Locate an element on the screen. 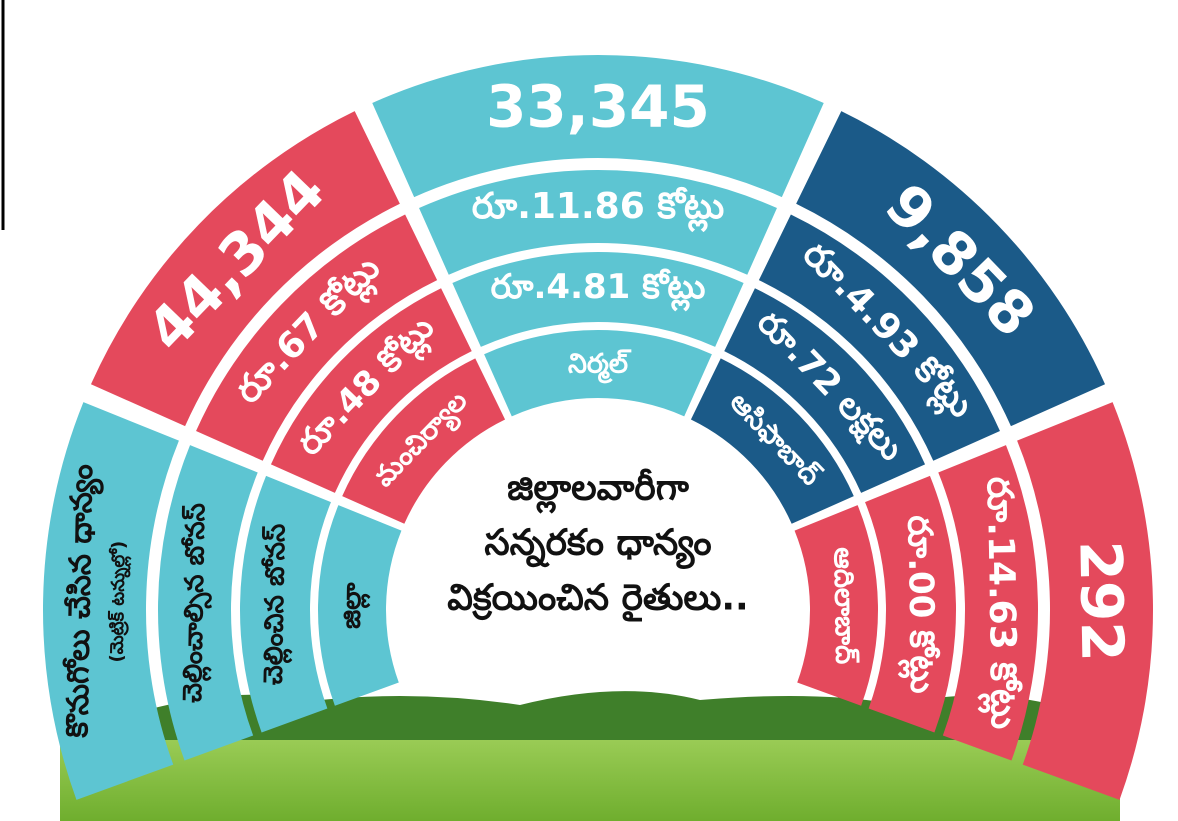  district-name: నిర్మల్ is located at coordinates (600, 366).